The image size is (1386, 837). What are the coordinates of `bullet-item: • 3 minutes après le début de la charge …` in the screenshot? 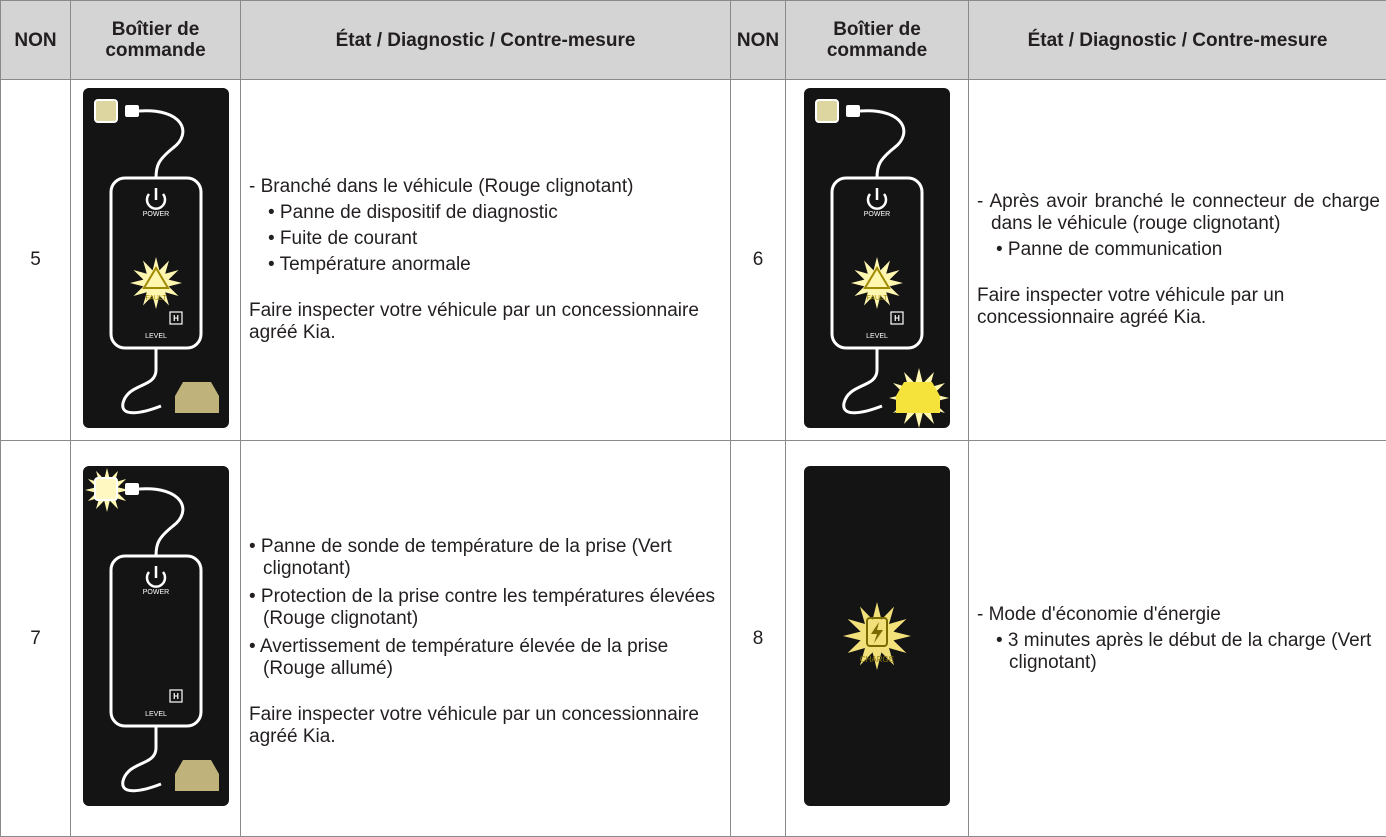 It's located at (1178, 652).